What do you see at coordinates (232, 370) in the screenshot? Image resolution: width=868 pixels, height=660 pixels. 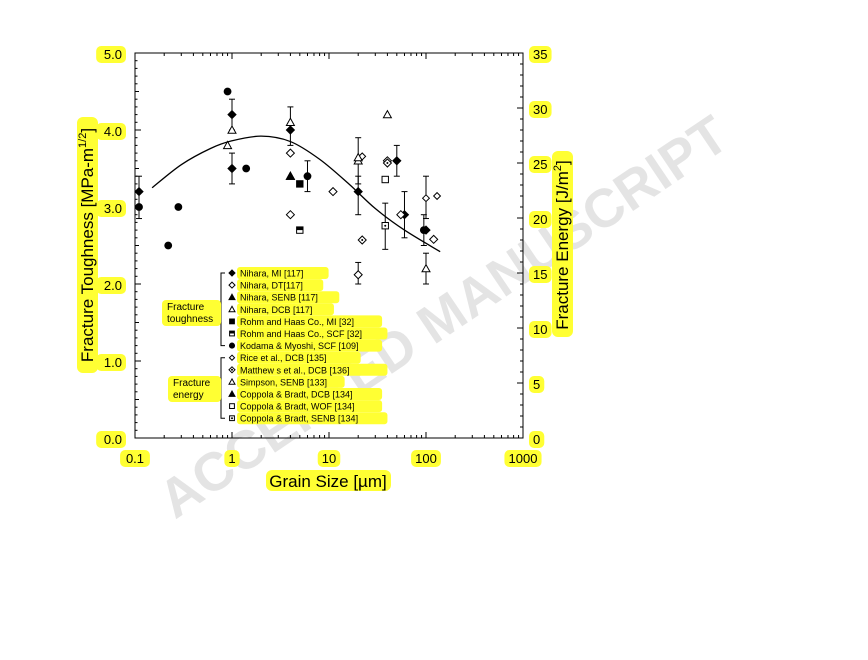 I see `legend-marker-diamond-dot` at bounding box center [232, 370].